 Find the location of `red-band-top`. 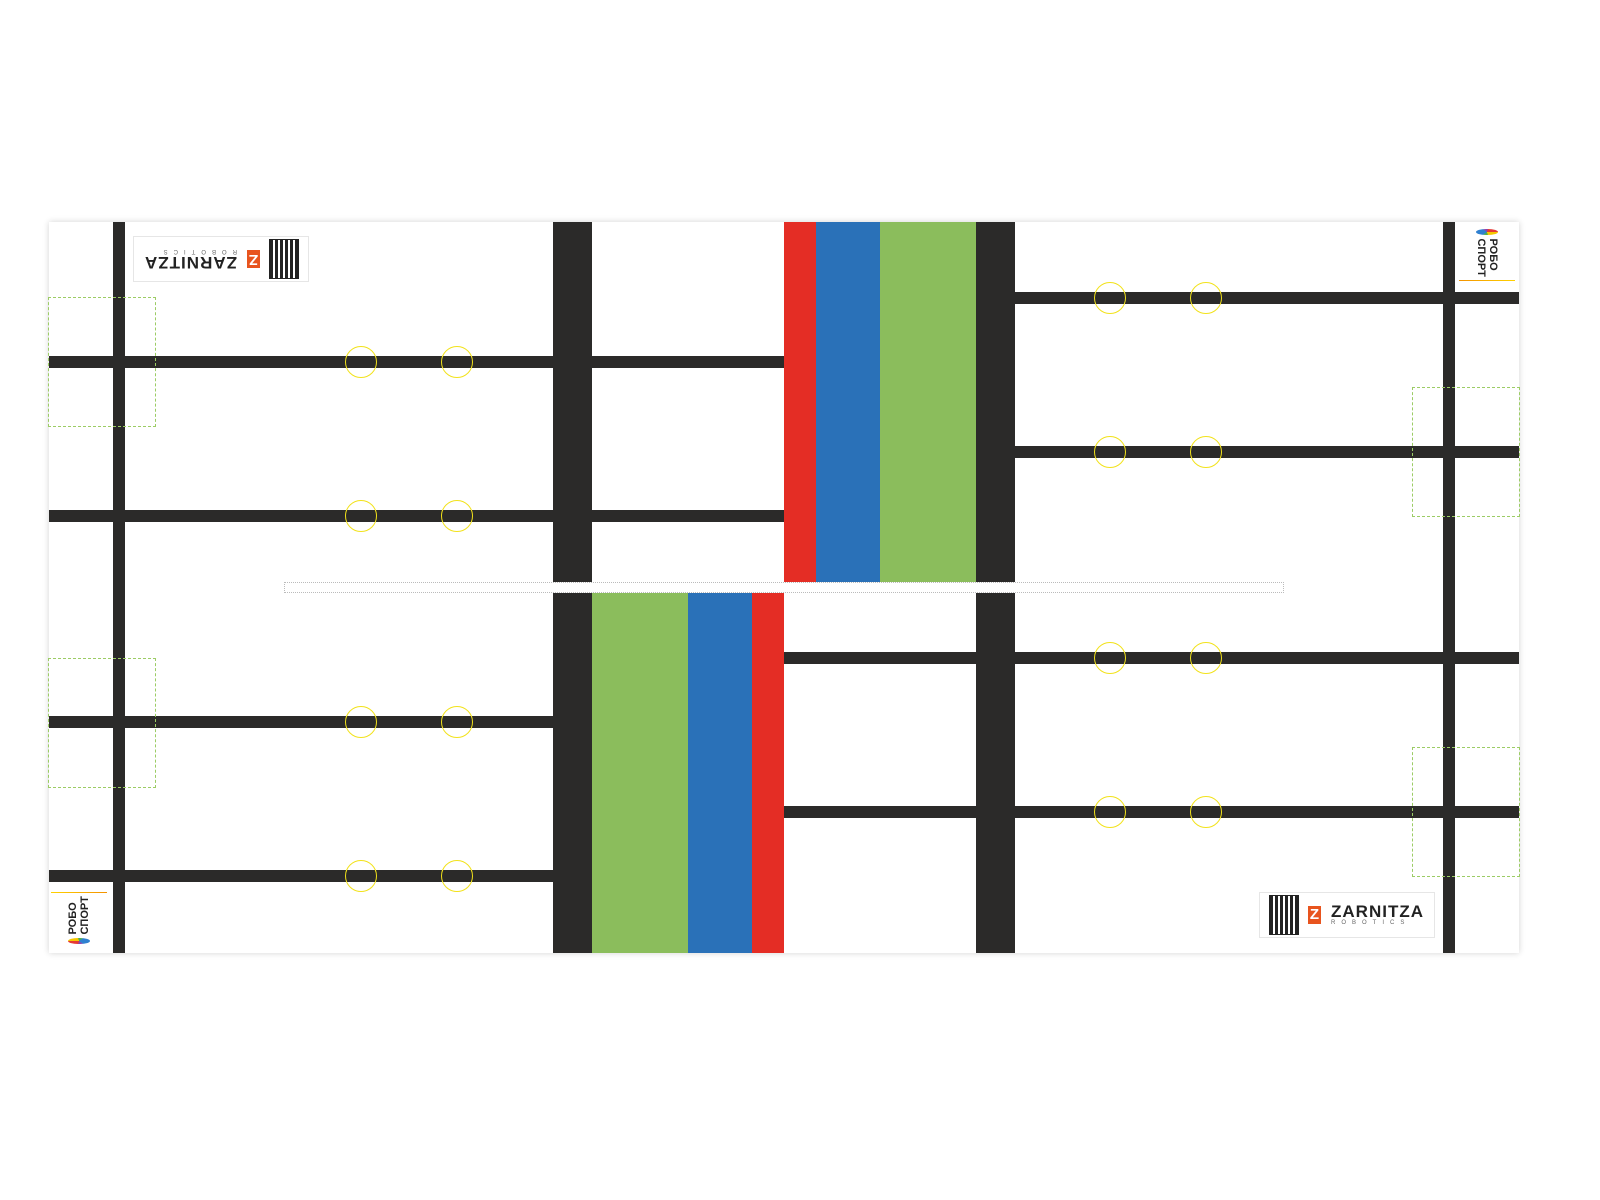

red-band-top is located at coordinates (800, 402).